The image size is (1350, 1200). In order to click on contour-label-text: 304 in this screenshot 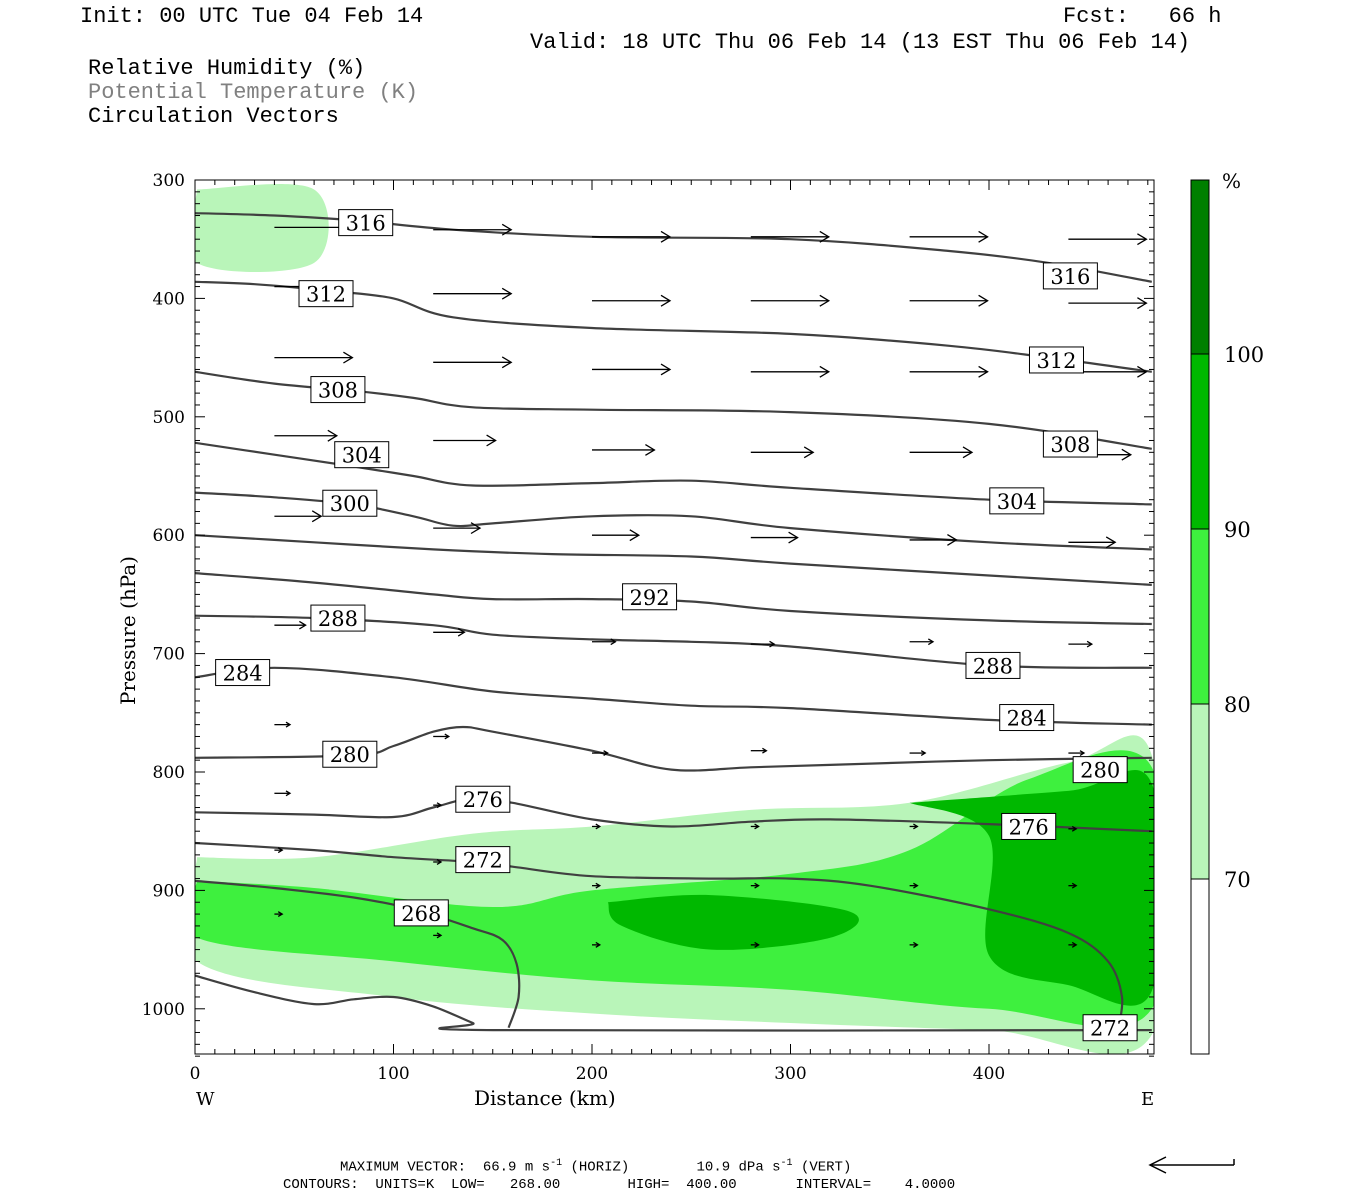, I will do `click(362, 456)`.